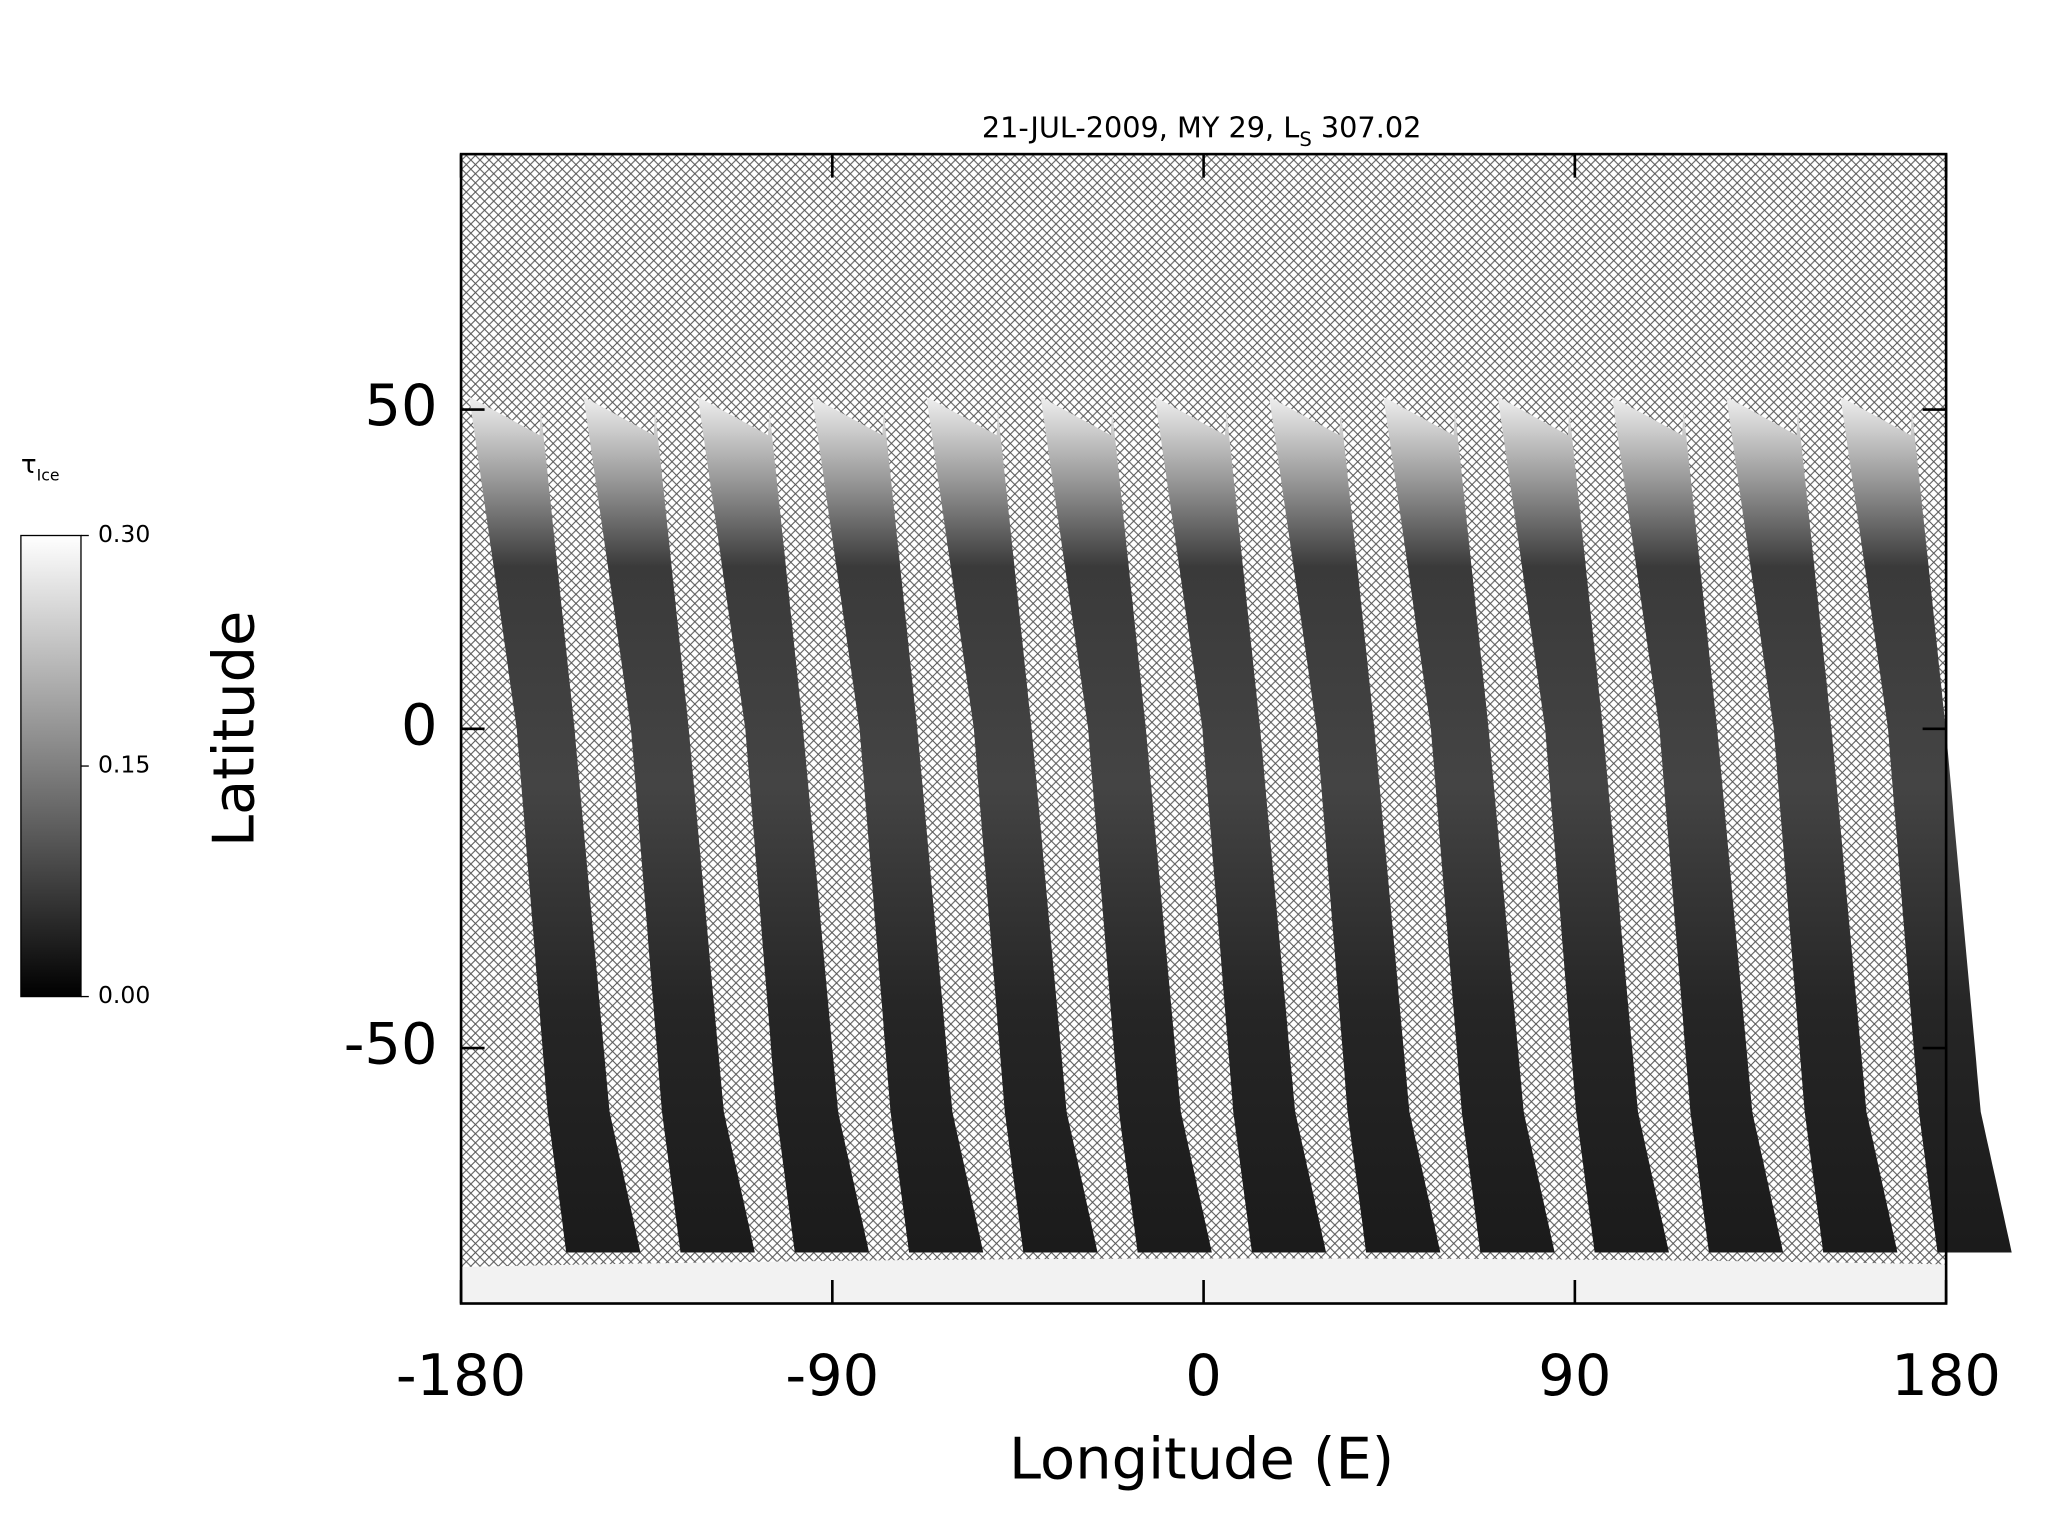 Image resolution: width=2048 pixels, height=1536 pixels. Describe the element at coordinates (1201, 1458) in the screenshot. I see `x-axis-label: Longitude (E)` at that location.